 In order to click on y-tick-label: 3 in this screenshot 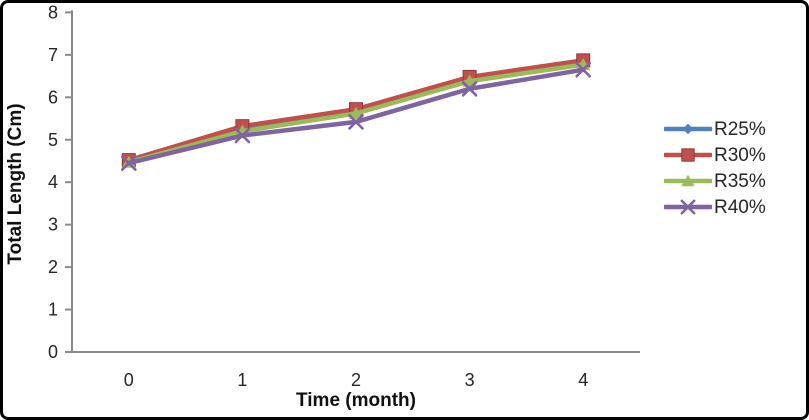, I will do `click(53, 225)`.